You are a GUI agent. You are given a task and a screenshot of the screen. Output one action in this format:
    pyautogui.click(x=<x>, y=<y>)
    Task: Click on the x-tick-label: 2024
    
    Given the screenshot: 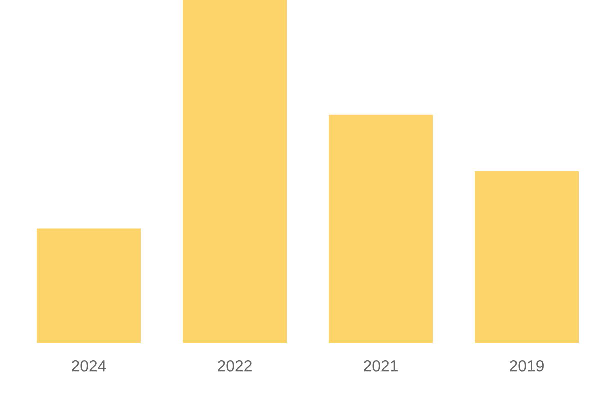 What is the action you would take?
    pyautogui.click(x=89, y=366)
    